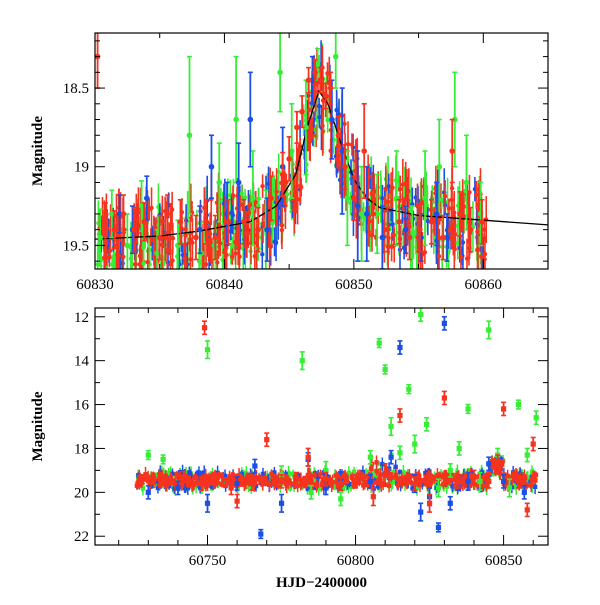 The width and height of the screenshot is (600, 605). Describe the element at coordinates (504, 561) in the screenshot. I see `x-tick-label: 60850` at that location.